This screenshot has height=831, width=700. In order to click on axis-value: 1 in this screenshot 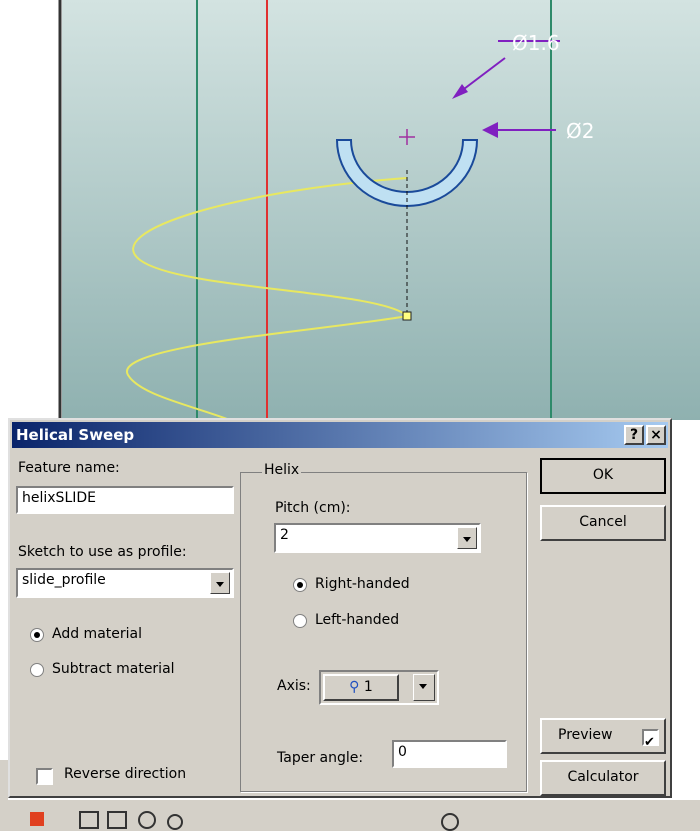, I will do `click(368, 687)`.